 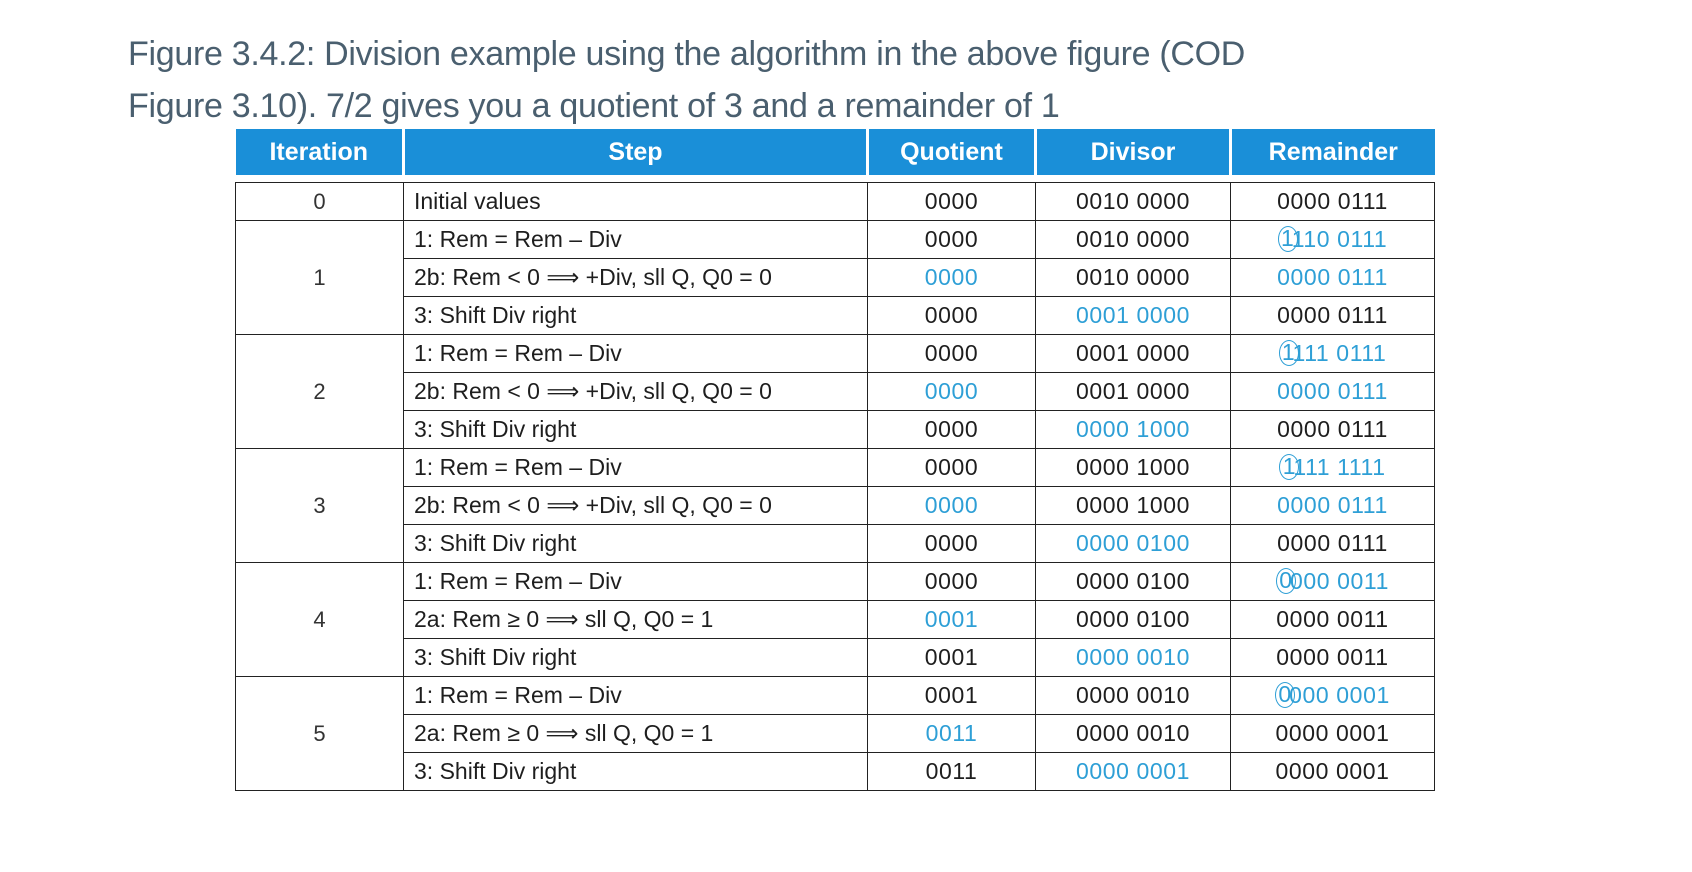 What do you see at coordinates (319, 277) in the screenshot?
I see `iteration-cell: 1` at bounding box center [319, 277].